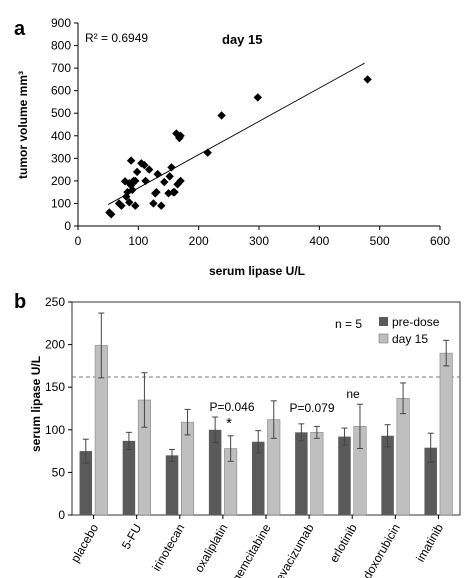  I want to click on scatter-y-tick-label: 700, so click(61, 68).